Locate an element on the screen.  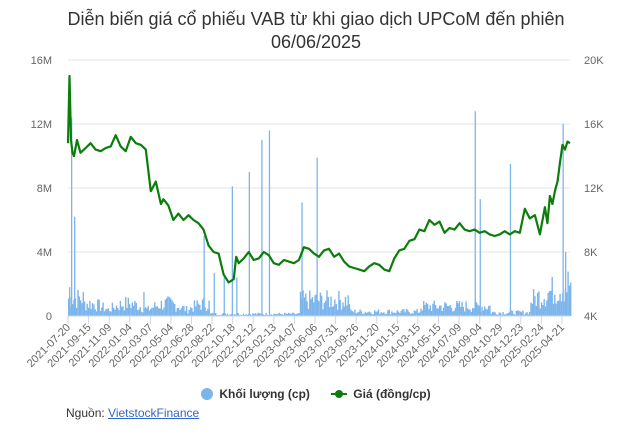
legend: Khối lượng (cp) Giá (đồng/cp) is located at coordinates (316, 395).